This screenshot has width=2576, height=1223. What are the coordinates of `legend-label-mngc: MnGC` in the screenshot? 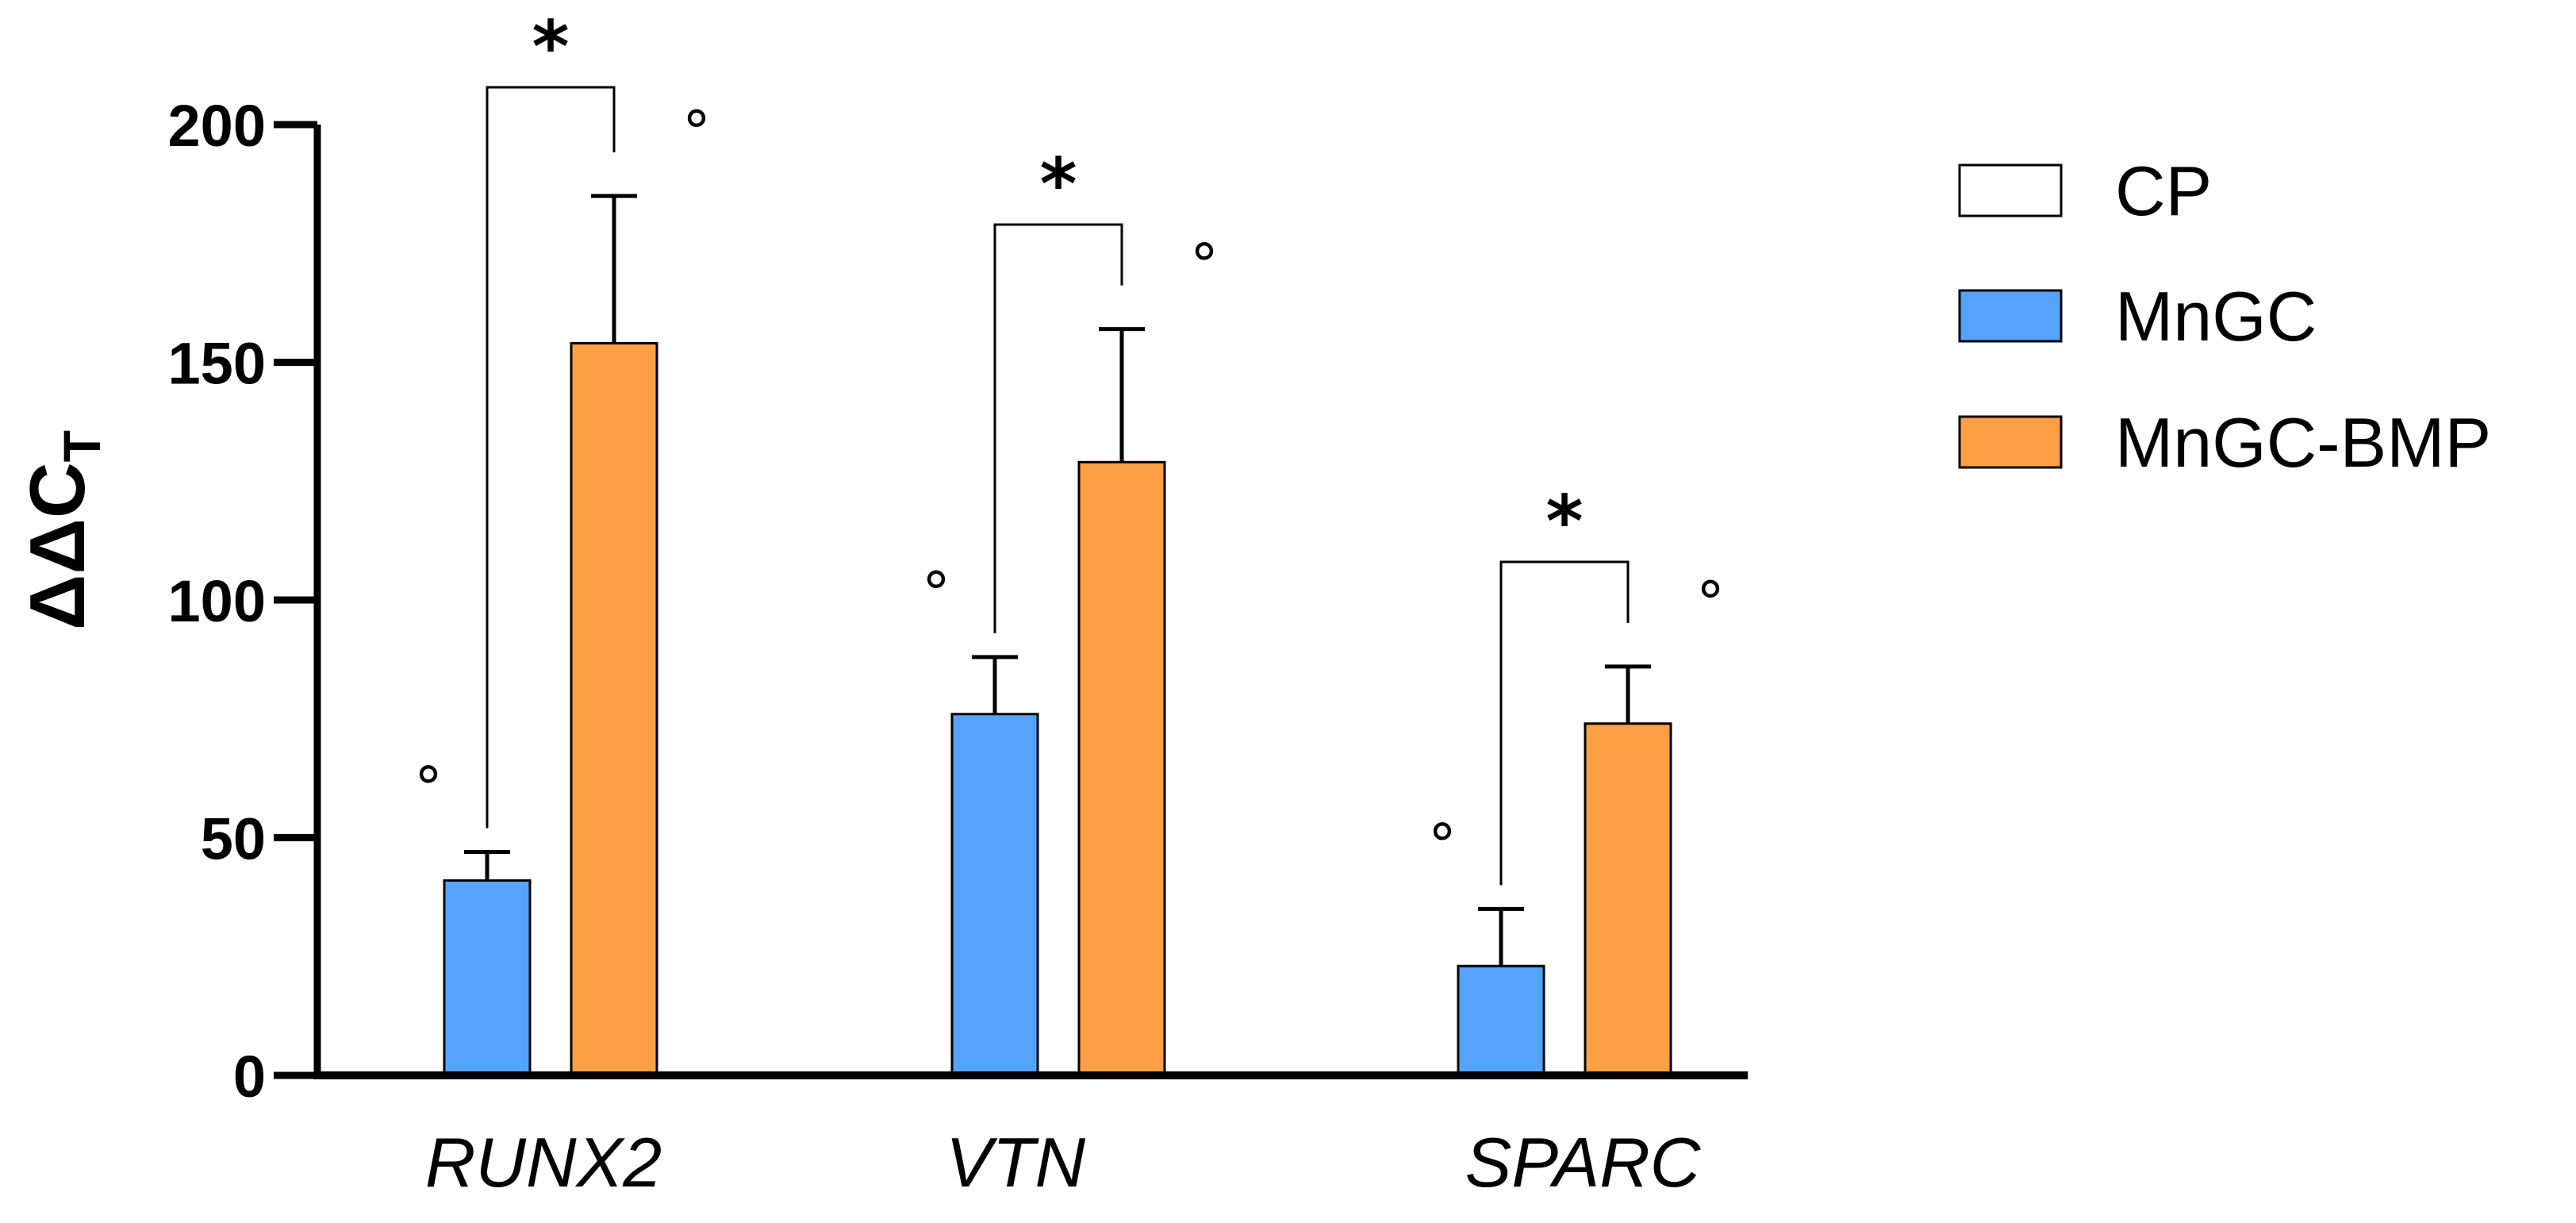 It's located at (2216, 316).